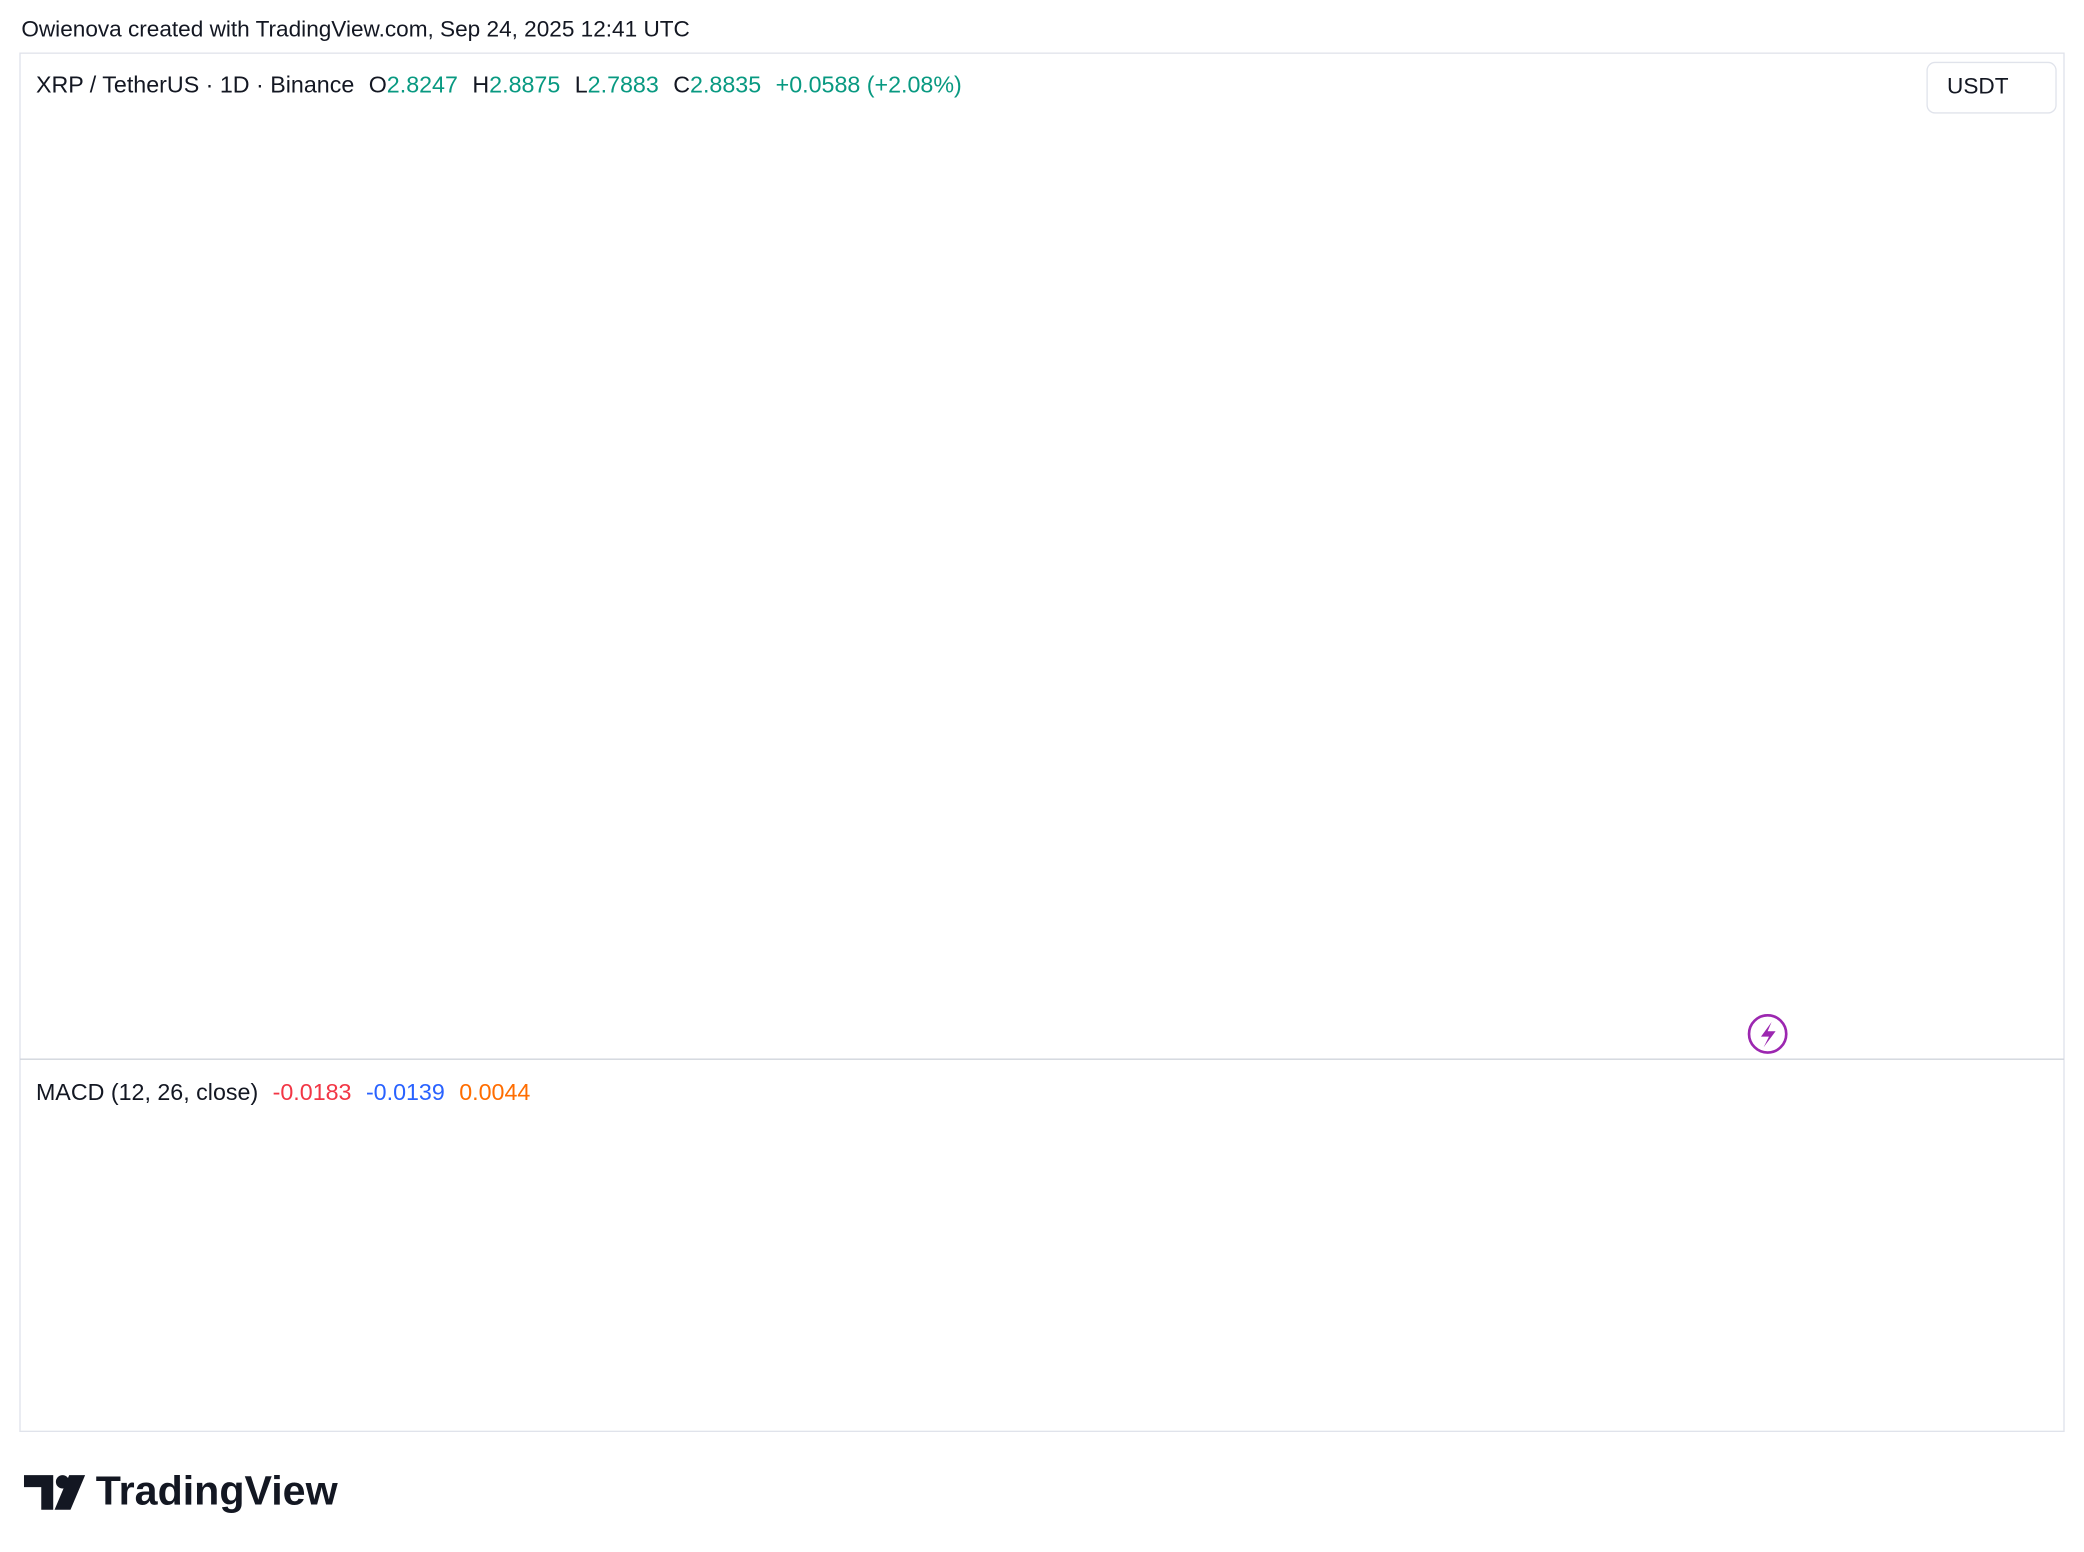 Image resolution: width=2084 pixels, height=1552 pixels. I want to click on macd-value: -0.0139, so click(405, 1092).